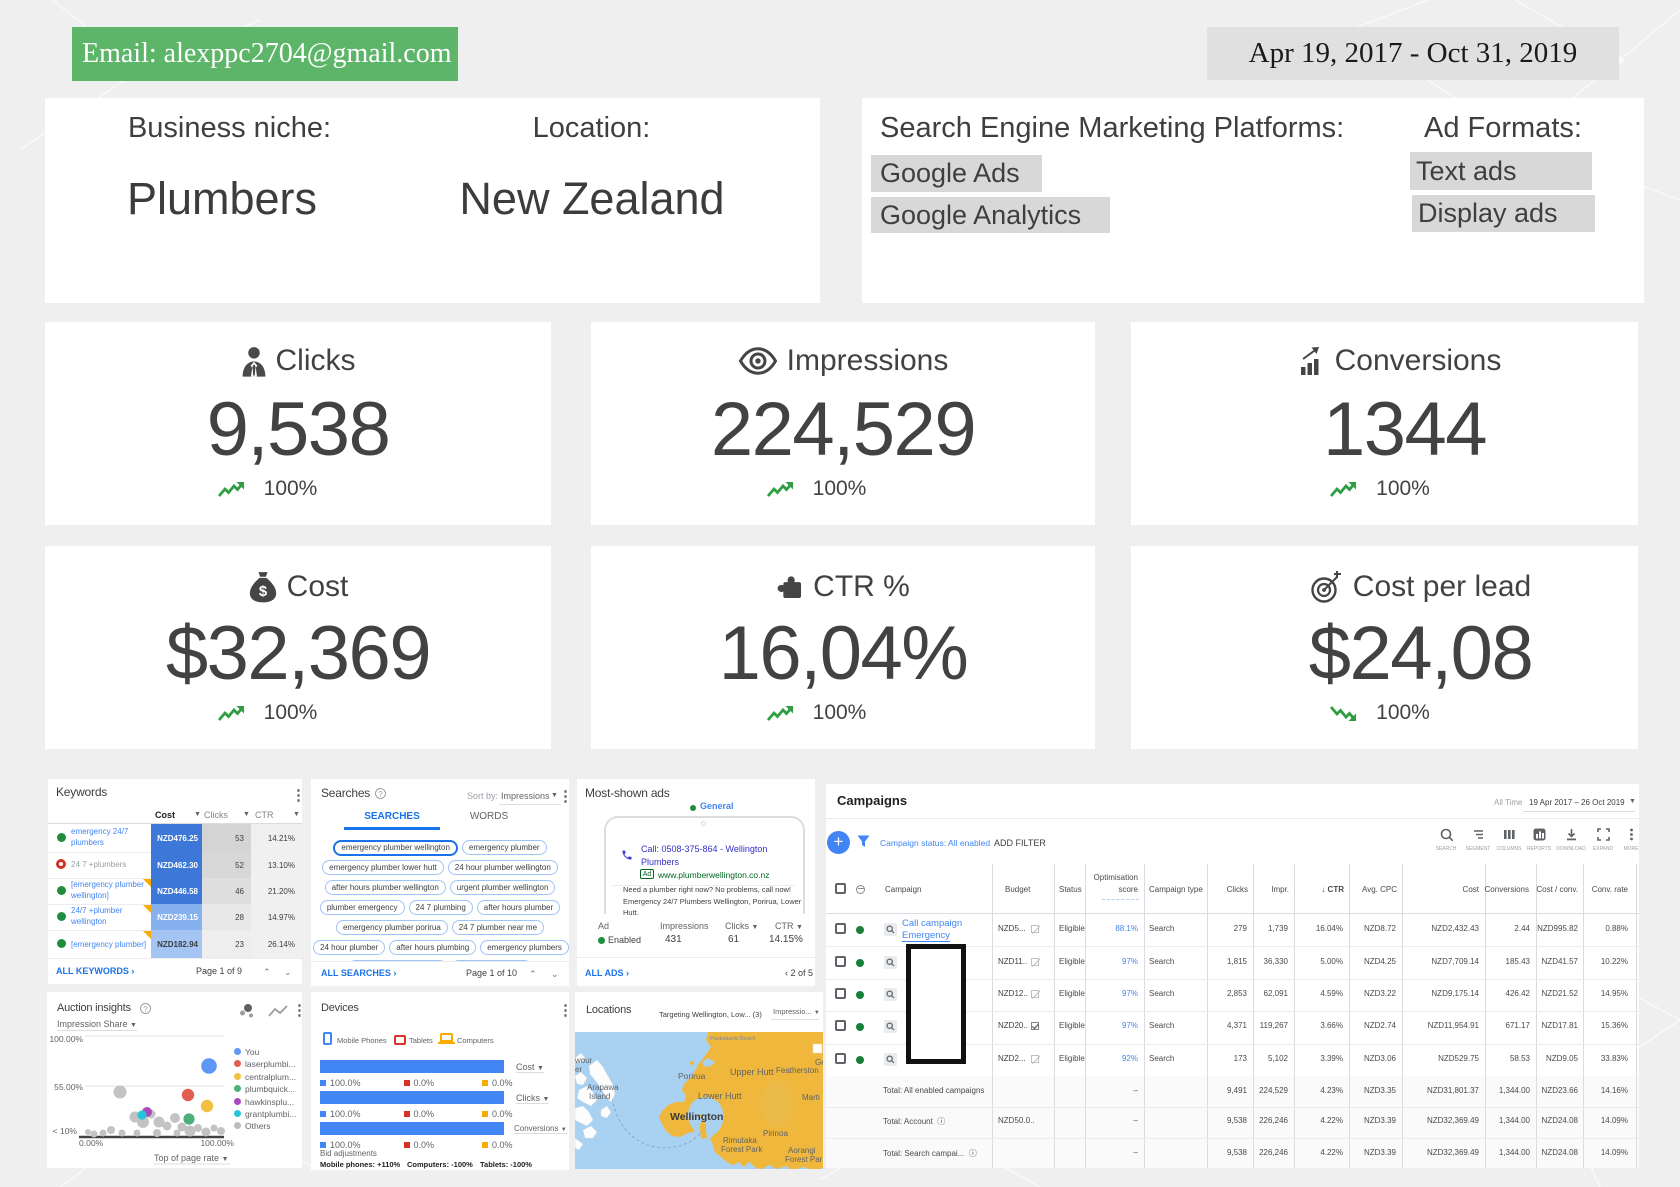 Image resolution: width=1680 pixels, height=1187 pixels. Describe the element at coordinates (742, 1149) in the screenshot. I see `svg-text: Forest Park` at that location.